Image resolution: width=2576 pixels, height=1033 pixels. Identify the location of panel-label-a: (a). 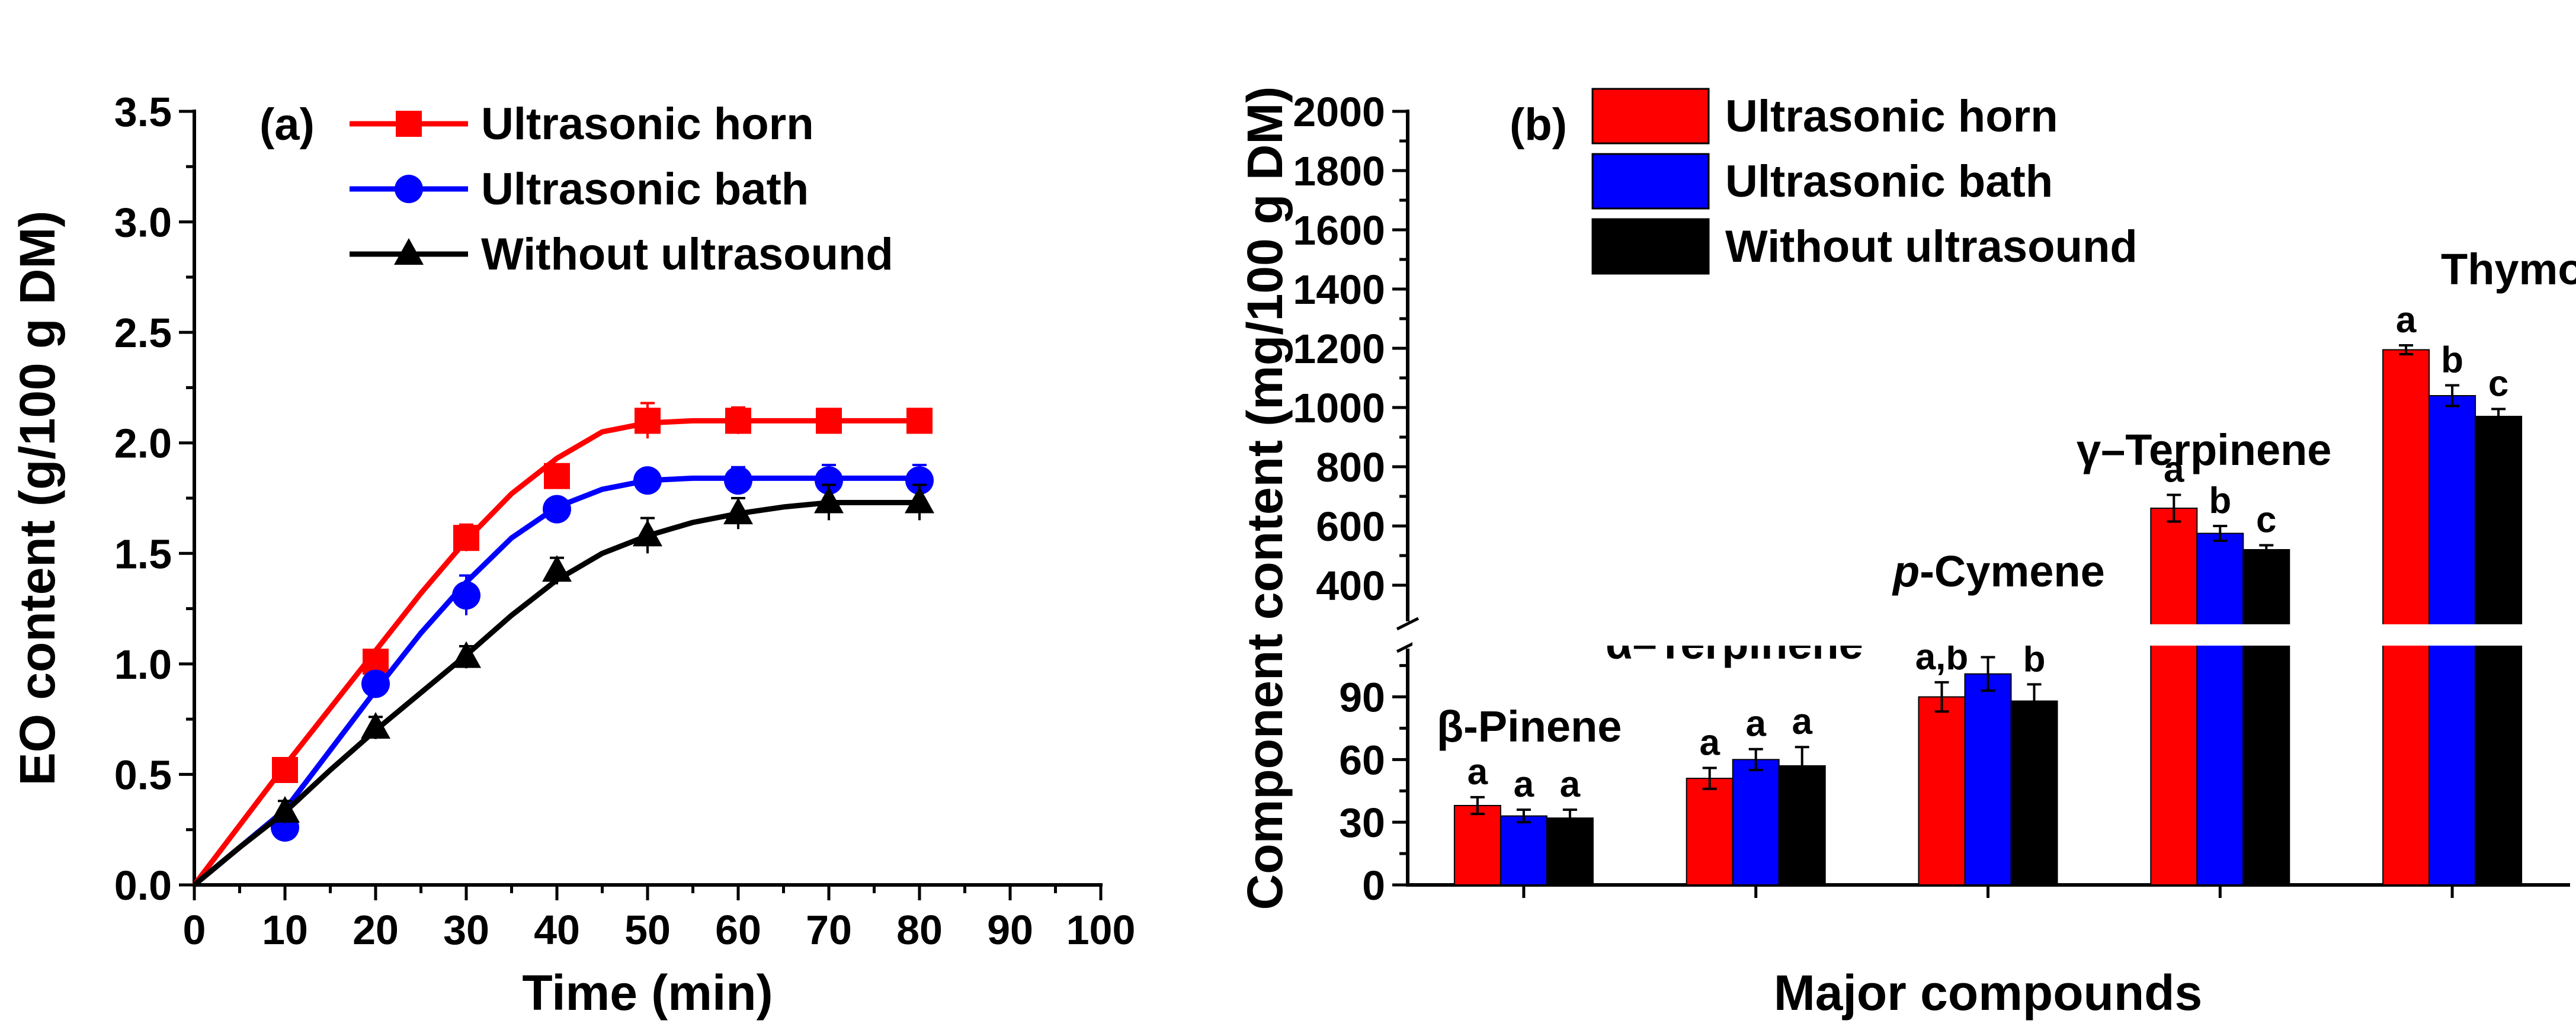
(287, 125).